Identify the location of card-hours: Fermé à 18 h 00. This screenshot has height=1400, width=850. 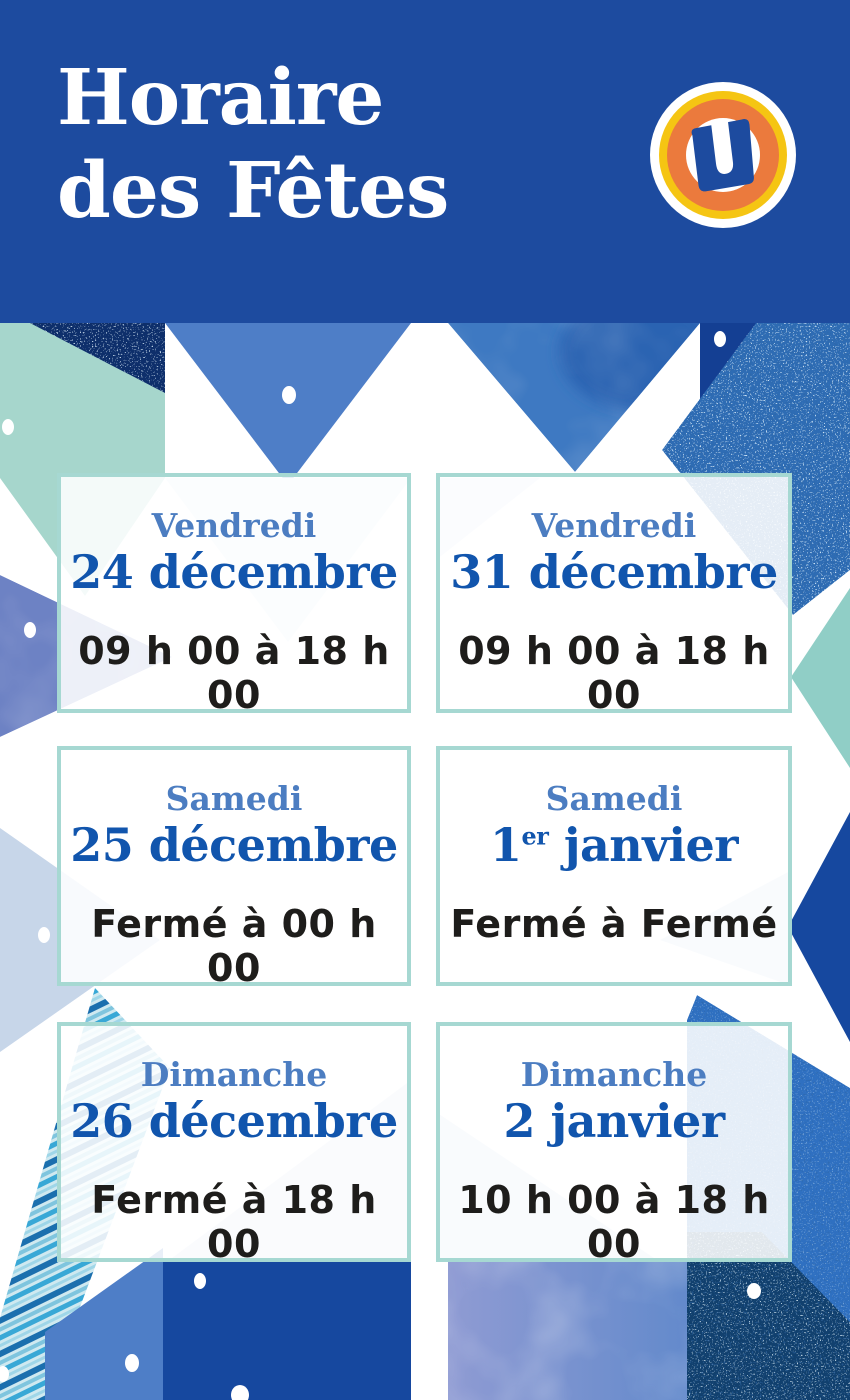
(234, 1221).